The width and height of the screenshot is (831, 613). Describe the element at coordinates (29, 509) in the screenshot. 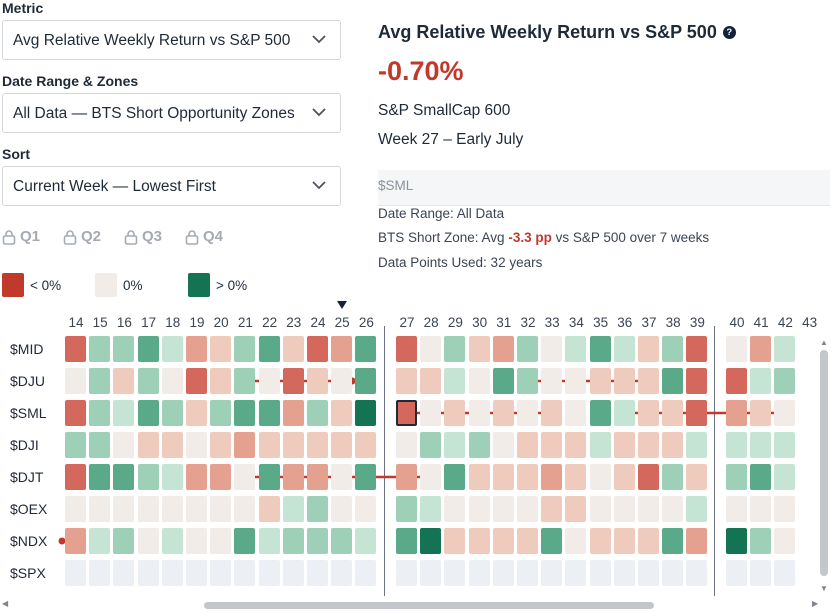

I see `ticker-label-oex: $OEX` at that location.